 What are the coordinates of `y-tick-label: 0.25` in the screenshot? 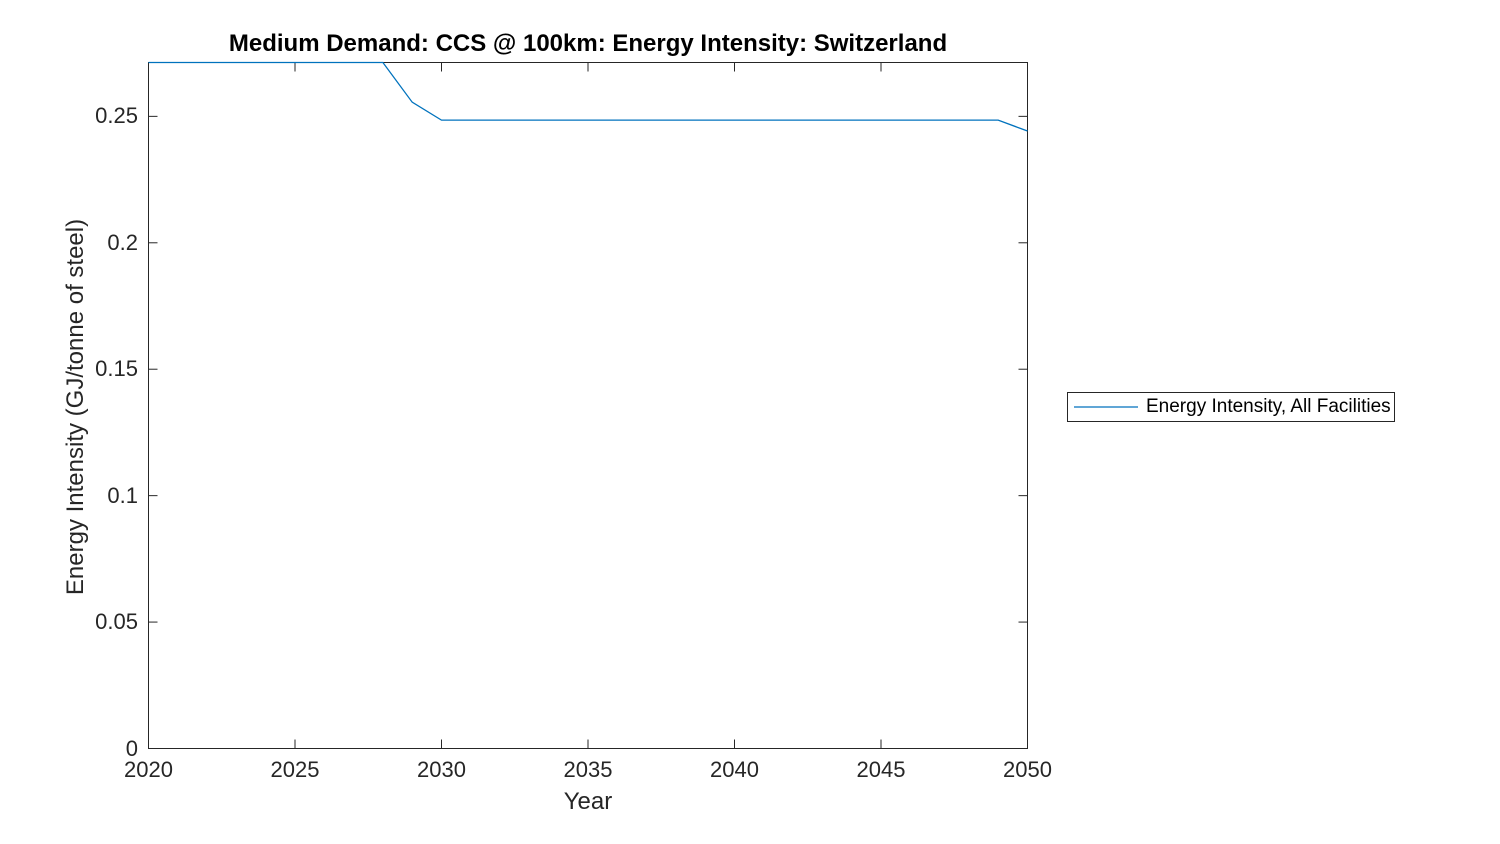 It's located at (116, 116).